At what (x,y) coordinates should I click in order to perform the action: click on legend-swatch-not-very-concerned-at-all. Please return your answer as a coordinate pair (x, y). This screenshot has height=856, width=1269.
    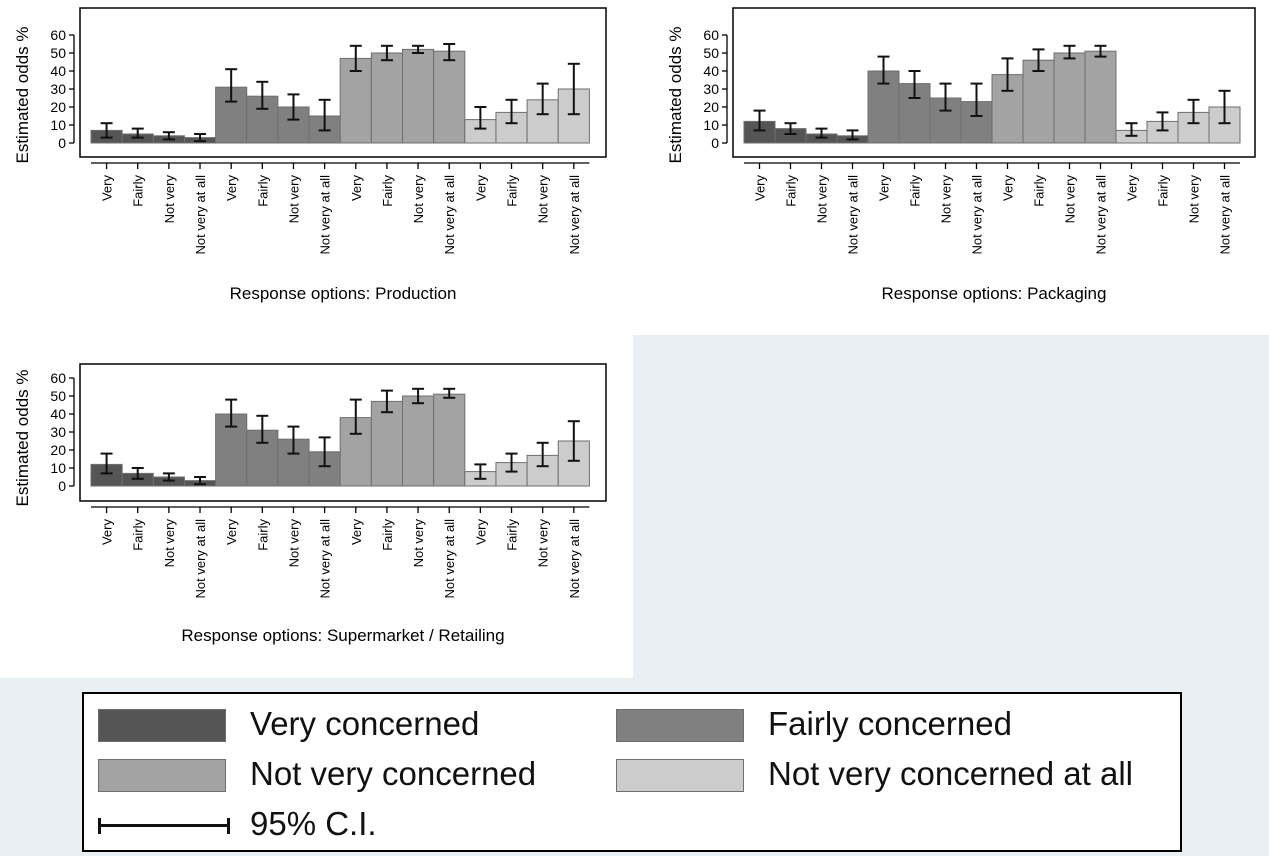
    Looking at the image, I should click on (680, 775).